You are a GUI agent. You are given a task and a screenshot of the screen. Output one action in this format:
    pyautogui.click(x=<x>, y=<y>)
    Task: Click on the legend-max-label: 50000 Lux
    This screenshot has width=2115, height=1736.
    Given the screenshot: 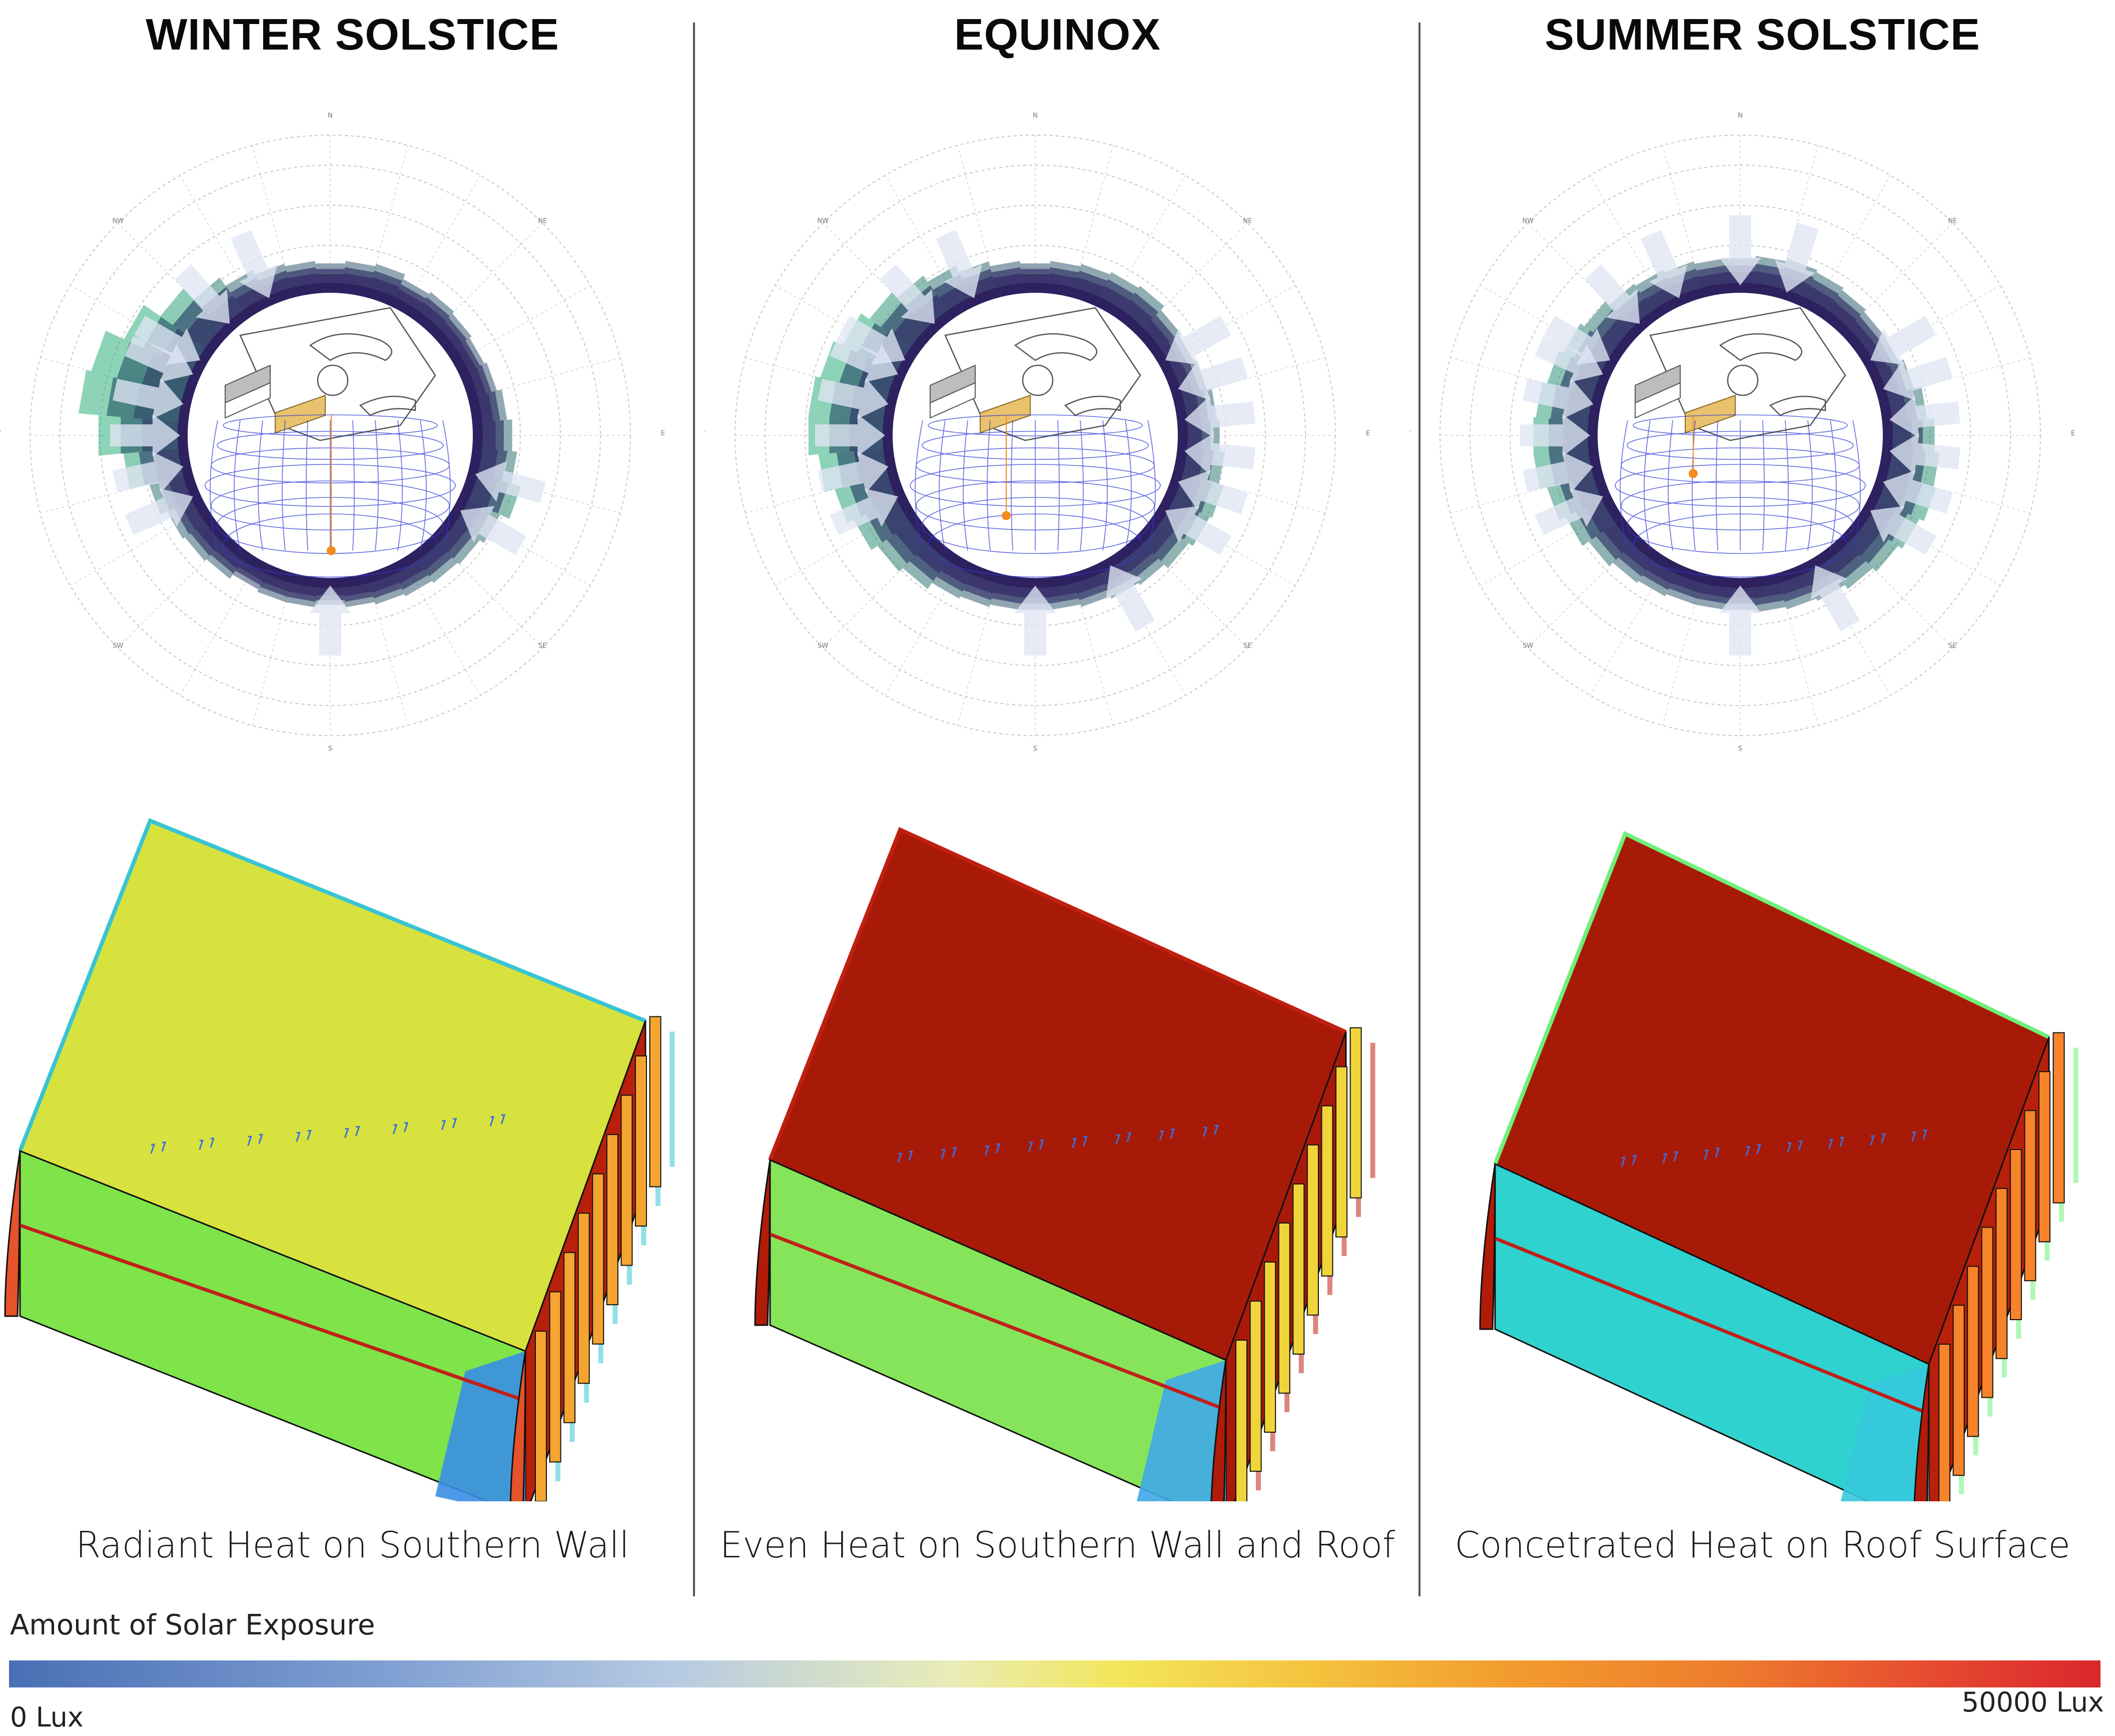 What is the action you would take?
    pyautogui.click(x=2033, y=1702)
    